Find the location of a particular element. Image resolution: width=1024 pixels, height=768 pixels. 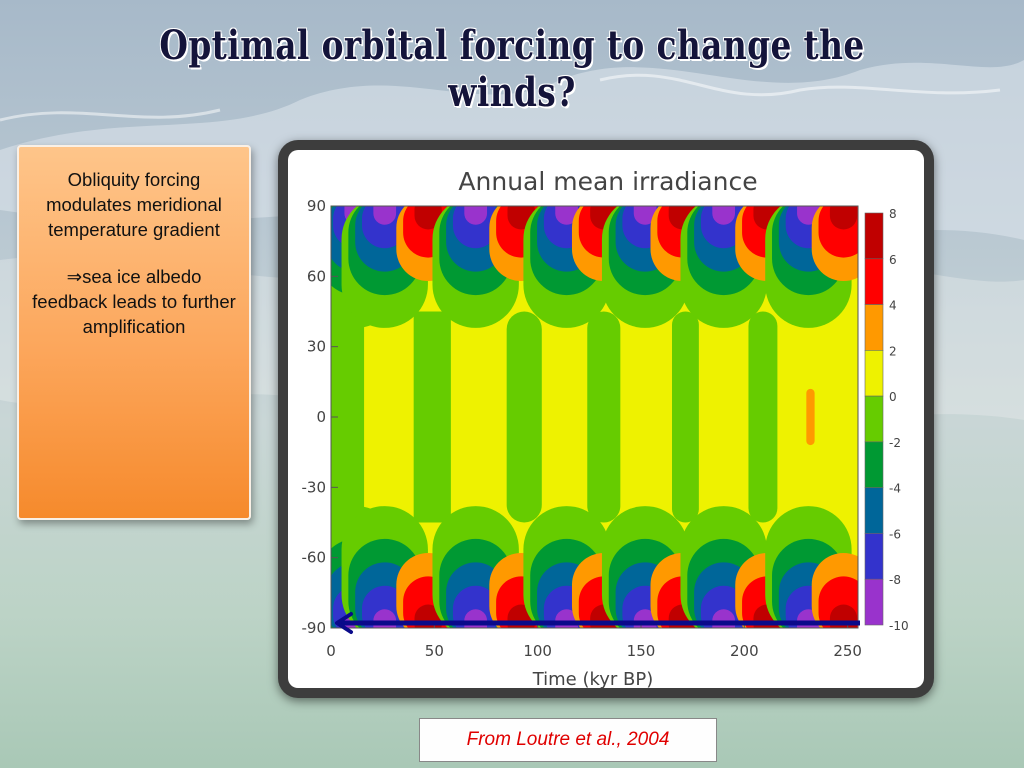

y-tick-label: 30 is located at coordinates (316, 347).